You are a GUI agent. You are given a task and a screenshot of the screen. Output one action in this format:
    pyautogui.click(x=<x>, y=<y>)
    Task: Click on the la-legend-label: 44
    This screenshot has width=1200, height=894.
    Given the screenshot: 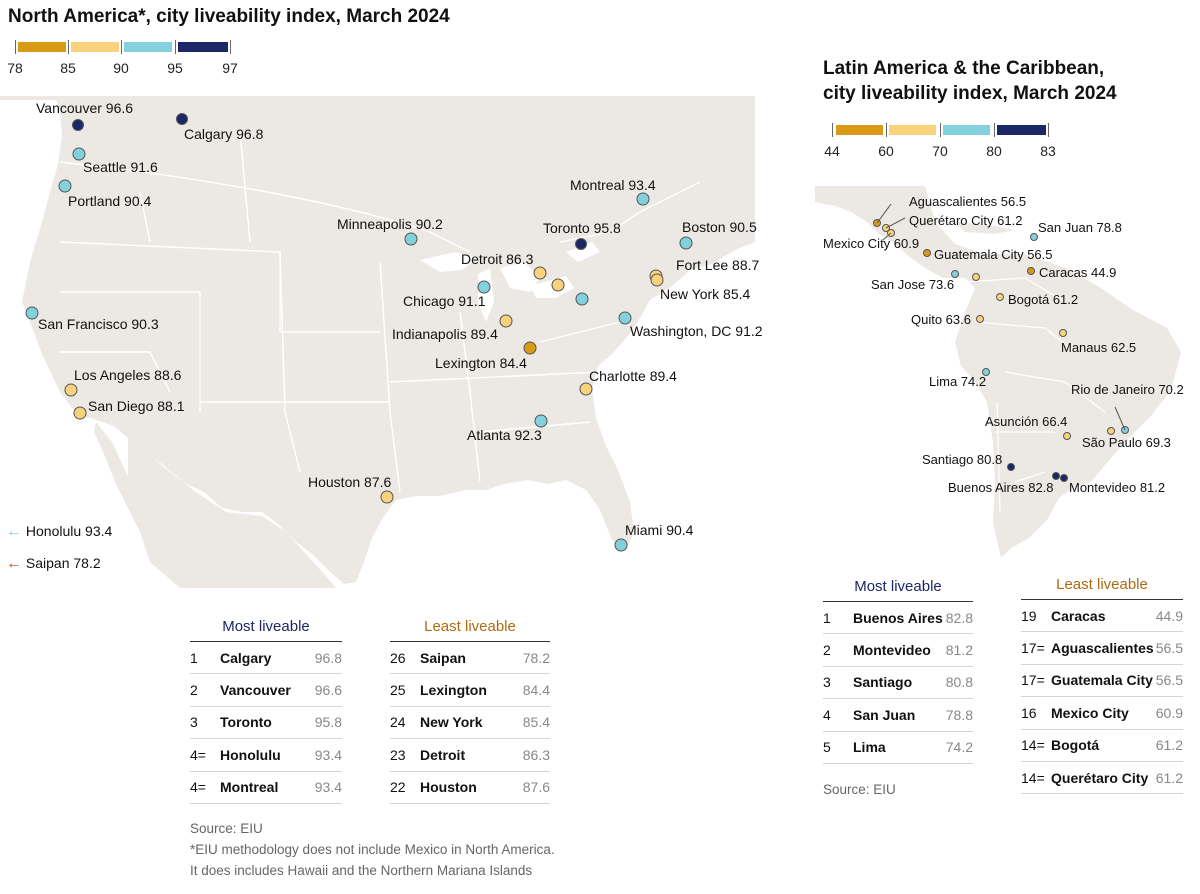 What is the action you would take?
    pyautogui.click(x=832, y=151)
    